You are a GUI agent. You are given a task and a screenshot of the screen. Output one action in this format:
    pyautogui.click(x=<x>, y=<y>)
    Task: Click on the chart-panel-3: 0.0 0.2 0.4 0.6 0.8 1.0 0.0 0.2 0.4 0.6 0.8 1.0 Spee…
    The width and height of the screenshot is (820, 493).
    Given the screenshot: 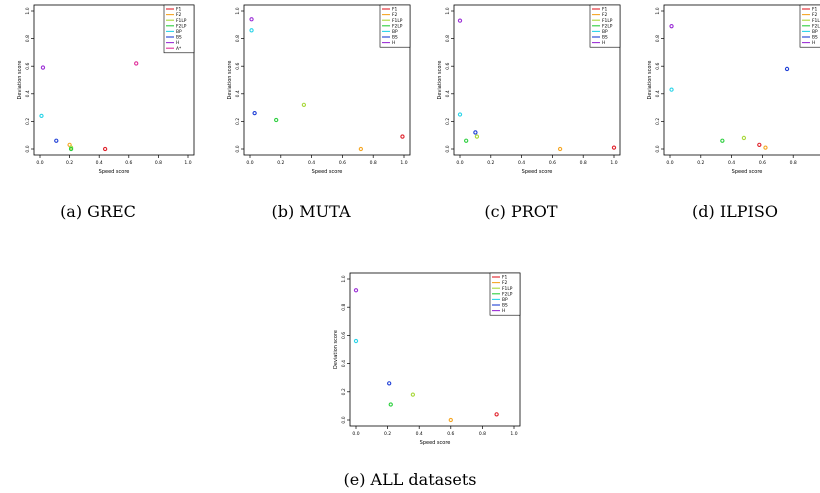 What is the action you would take?
    pyautogui.click(x=529, y=89)
    